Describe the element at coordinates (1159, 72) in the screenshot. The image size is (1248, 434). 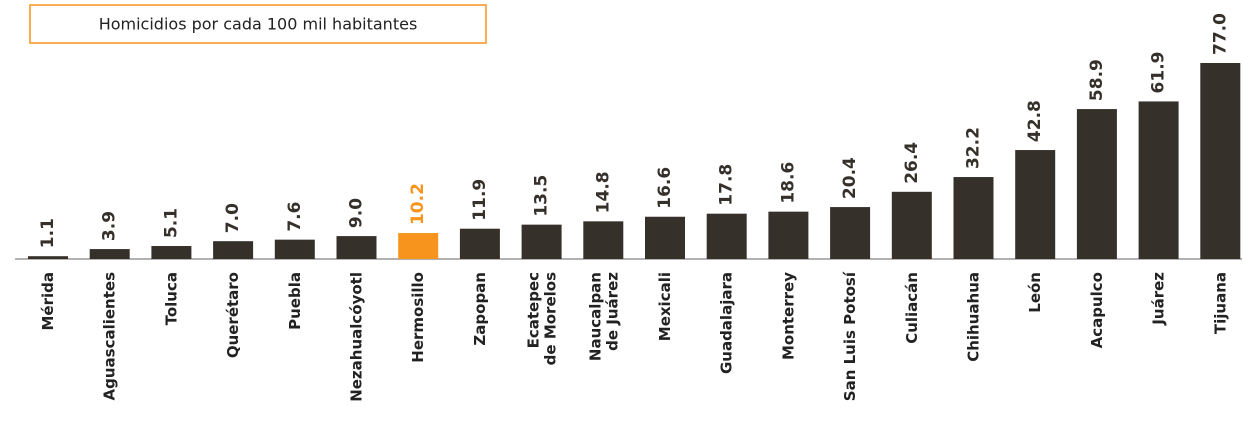
I see `value-label: 61.9` at that location.